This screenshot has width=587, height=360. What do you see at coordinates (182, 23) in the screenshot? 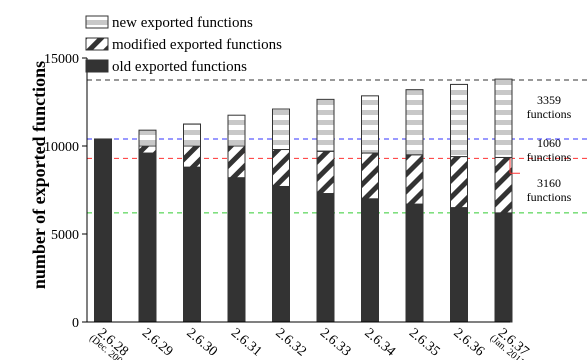
I see `legend-label: new exported functions` at bounding box center [182, 23].